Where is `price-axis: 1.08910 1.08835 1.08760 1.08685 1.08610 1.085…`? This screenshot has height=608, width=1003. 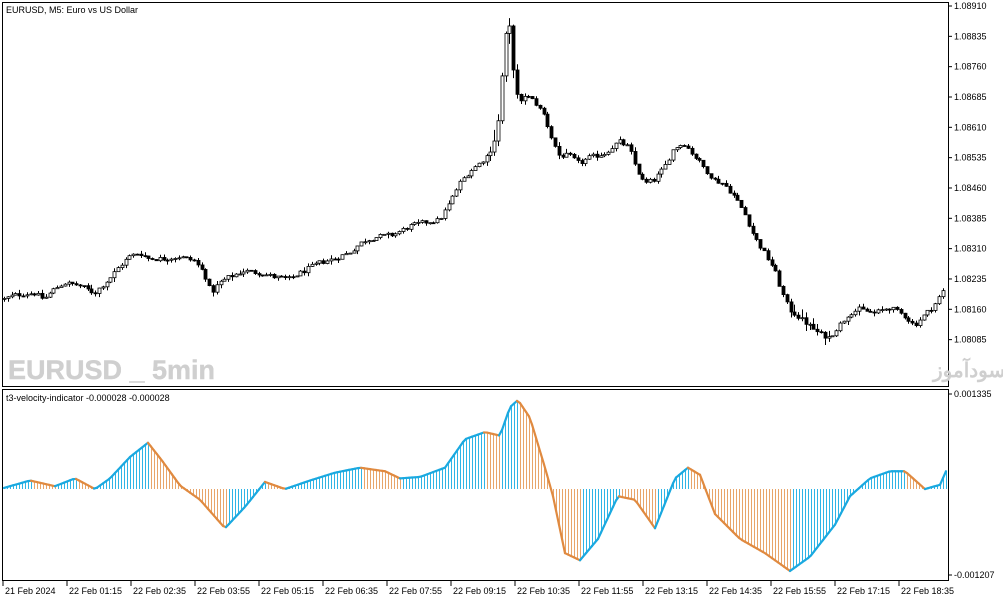 price-axis: 1.08910 1.08835 1.08760 1.08685 1.08610 1.085… is located at coordinates (967, 173).